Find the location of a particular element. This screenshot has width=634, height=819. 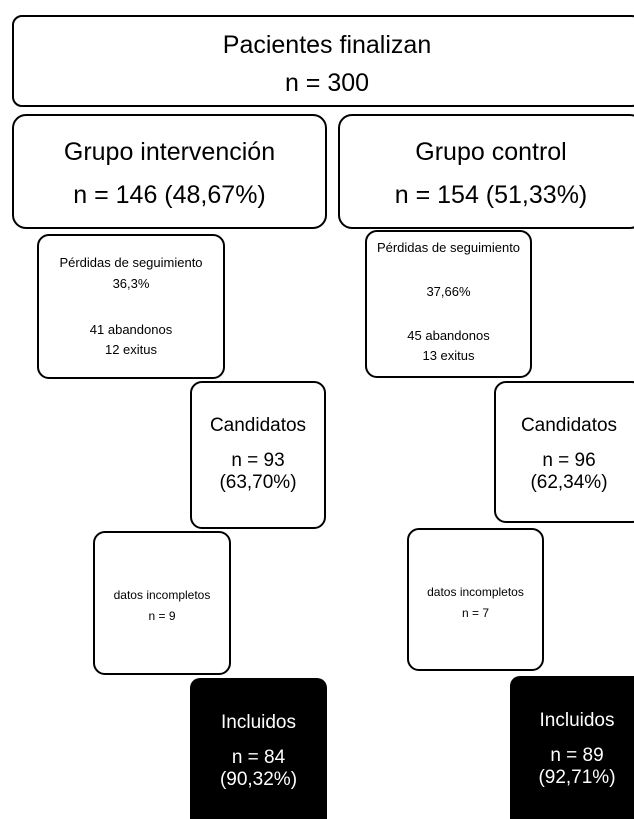

intervention-dropouts: 41 abandonos is located at coordinates (131, 329).